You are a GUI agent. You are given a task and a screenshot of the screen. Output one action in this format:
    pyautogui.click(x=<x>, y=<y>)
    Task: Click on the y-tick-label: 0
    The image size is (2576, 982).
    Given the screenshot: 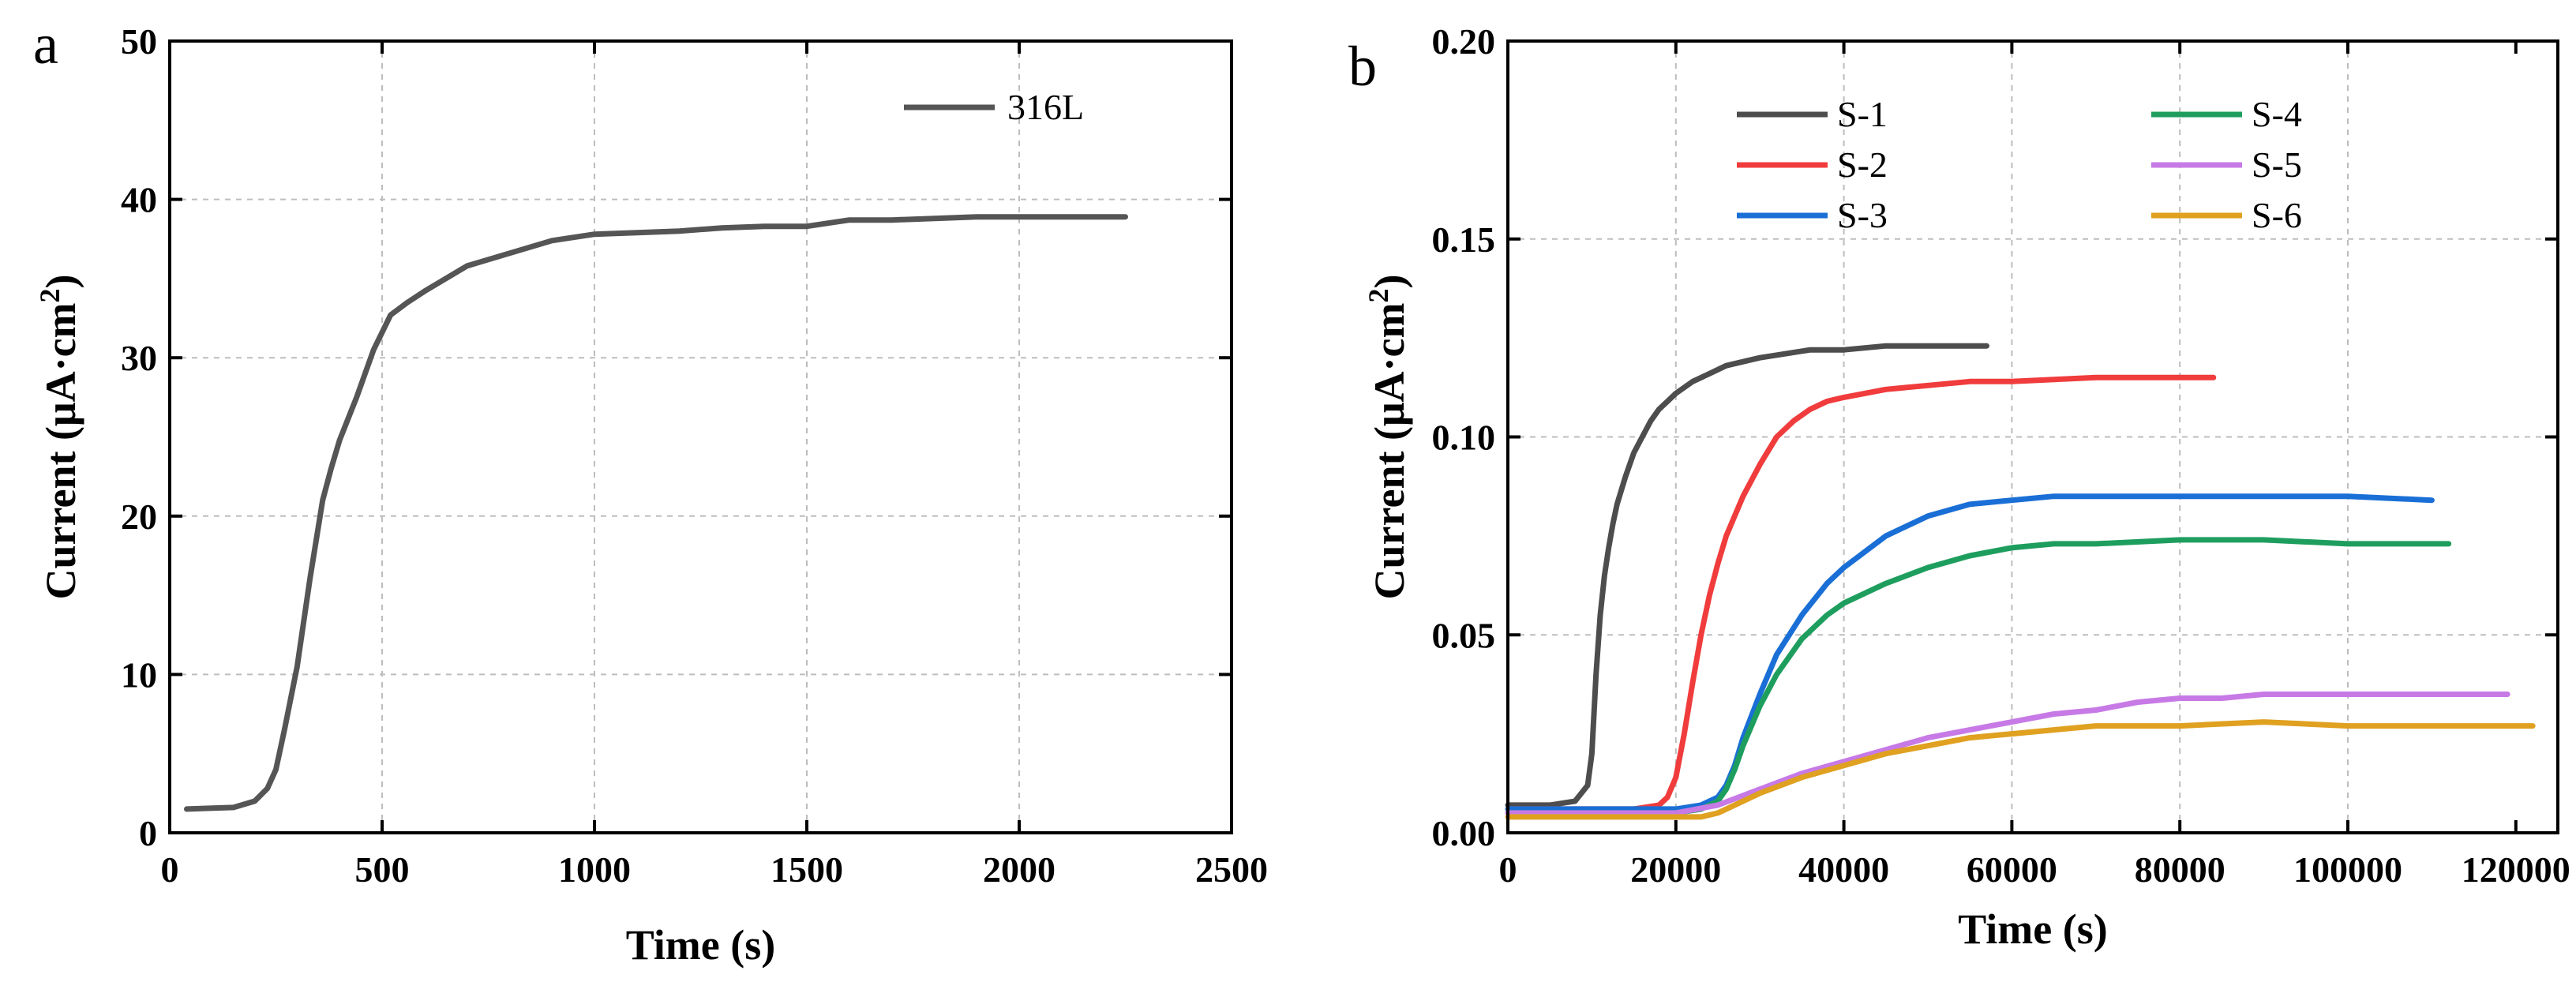 What is the action you would take?
    pyautogui.click(x=148, y=833)
    